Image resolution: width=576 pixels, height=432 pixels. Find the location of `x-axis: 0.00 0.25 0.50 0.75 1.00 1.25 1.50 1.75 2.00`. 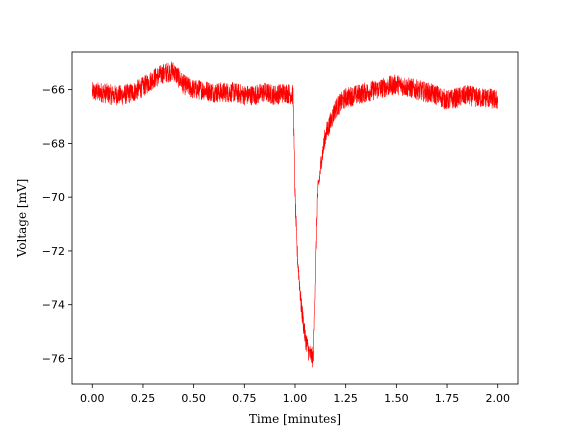

x-axis: 0.00 0.25 0.50 0.75 1.00 1.25 1.50 1.75 2.00 is located at coordinates (295, 394).